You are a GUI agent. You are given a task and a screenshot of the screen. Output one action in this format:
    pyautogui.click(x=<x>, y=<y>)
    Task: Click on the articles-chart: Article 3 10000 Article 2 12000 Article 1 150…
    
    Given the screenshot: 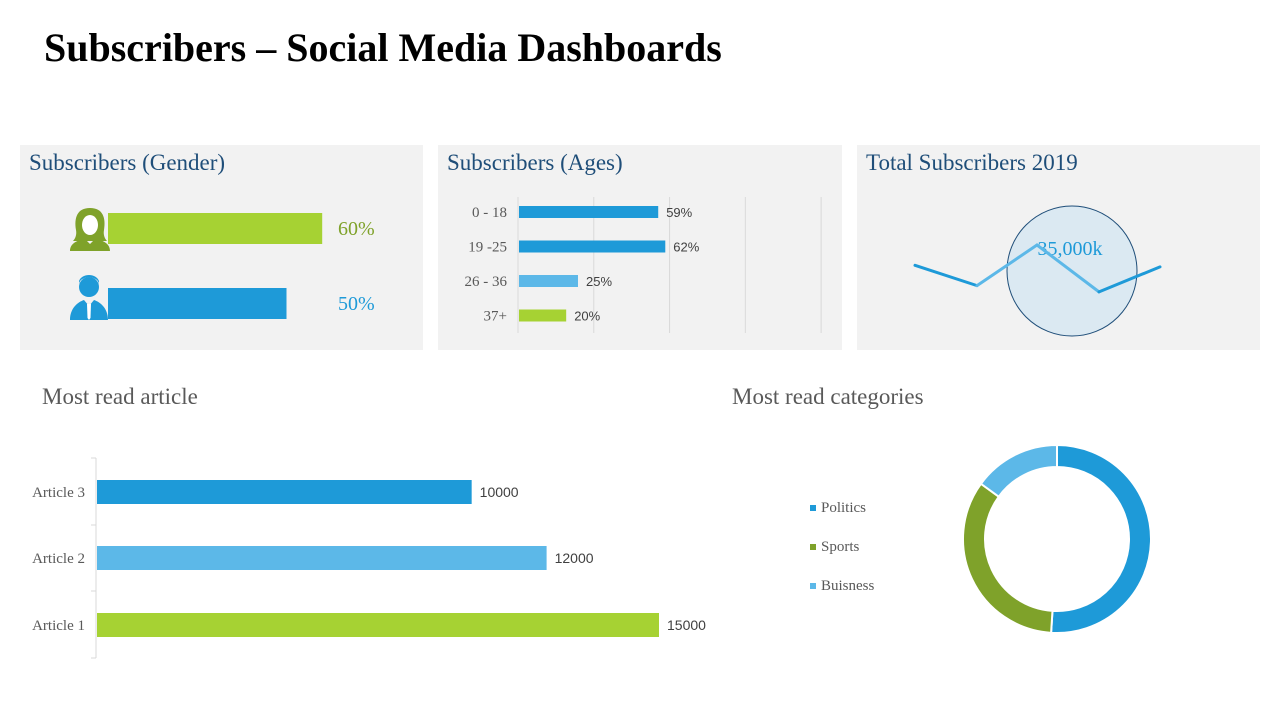 What is the action you would take?
    pyautogui.click(x=369, y=558)
    